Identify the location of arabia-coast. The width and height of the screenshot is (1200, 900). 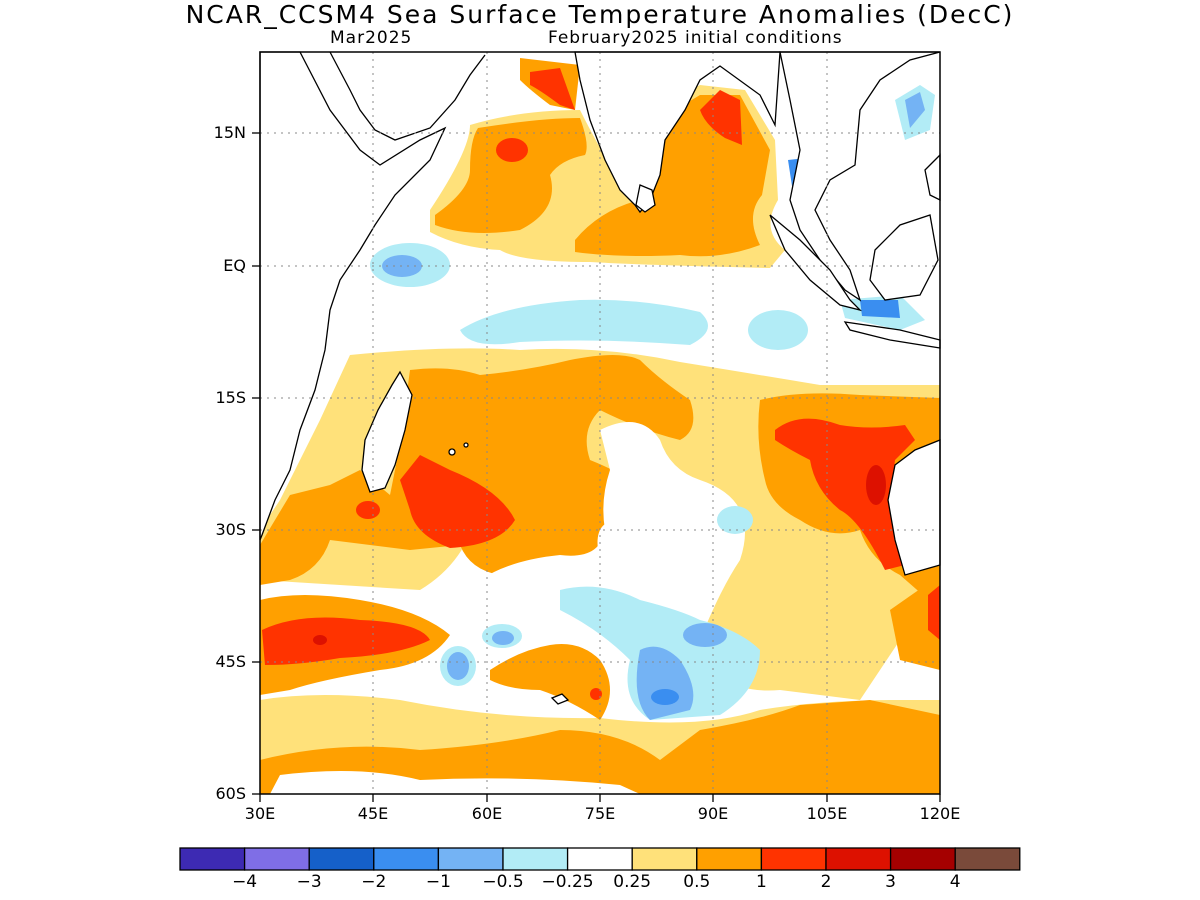
(407, 96).